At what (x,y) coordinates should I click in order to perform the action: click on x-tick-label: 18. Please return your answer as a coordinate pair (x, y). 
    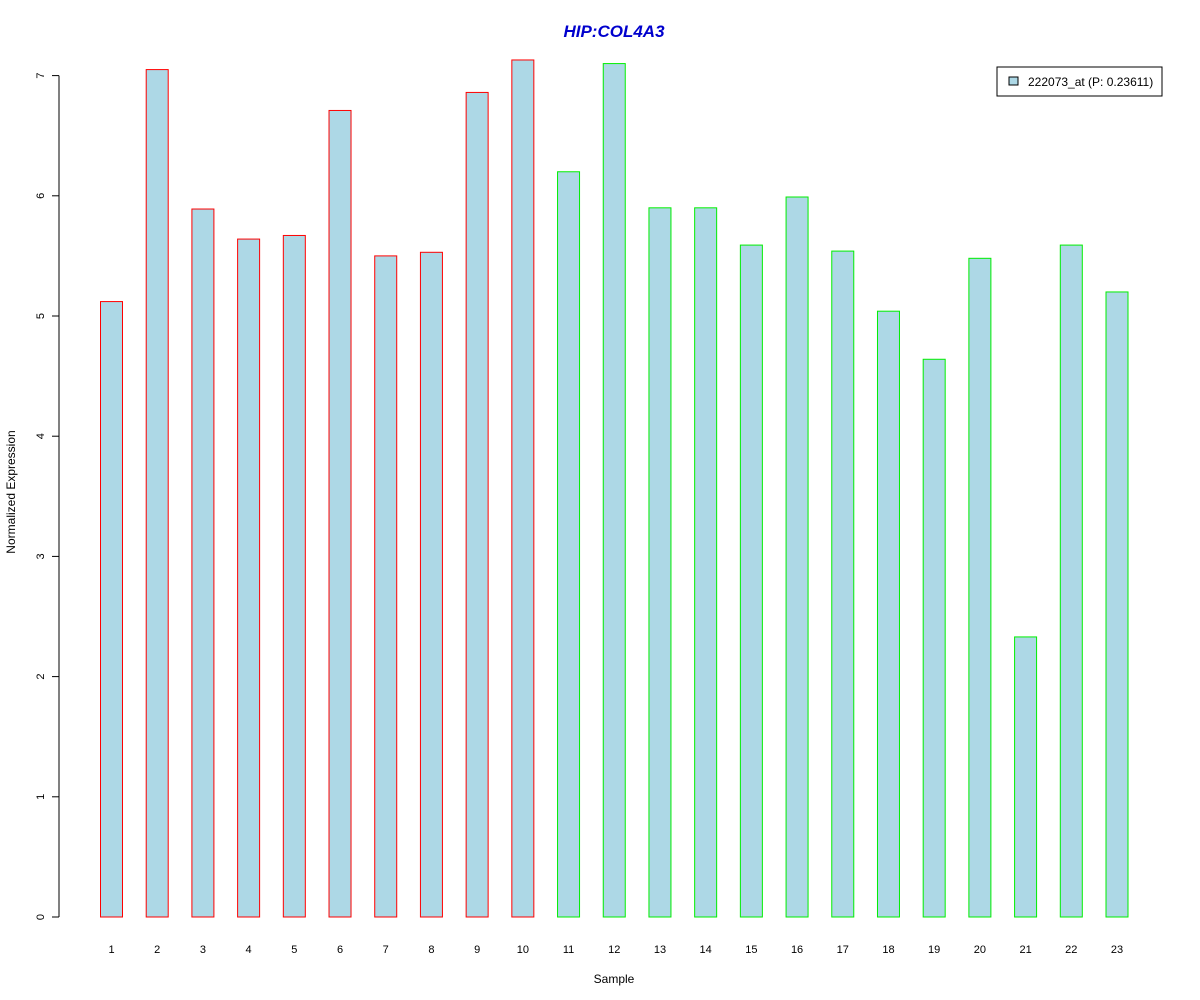
    Looking at the image, I should click on (888, 950).